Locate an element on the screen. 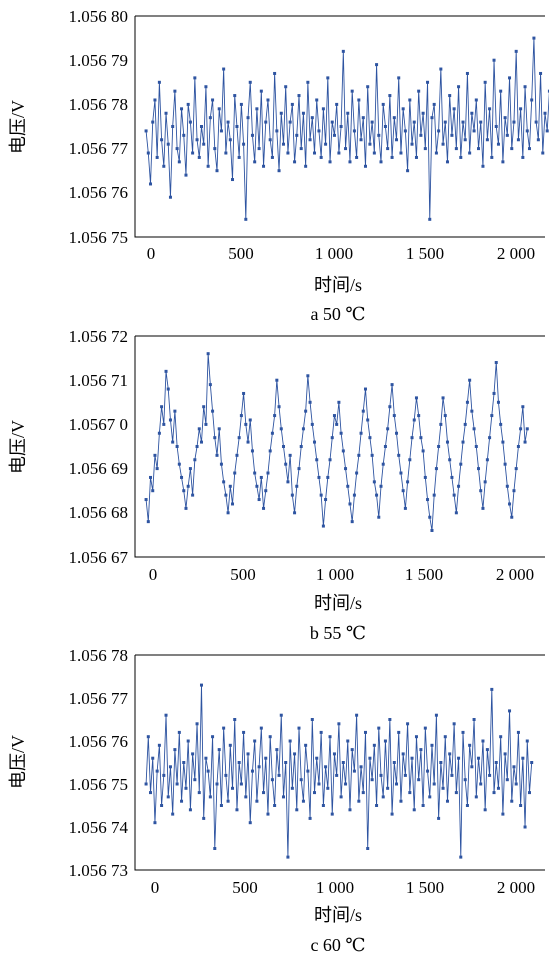 The width and height of the screenshot is (549, 958). y-tick-label: 1.056 71 is located at coordinates (99, 380).